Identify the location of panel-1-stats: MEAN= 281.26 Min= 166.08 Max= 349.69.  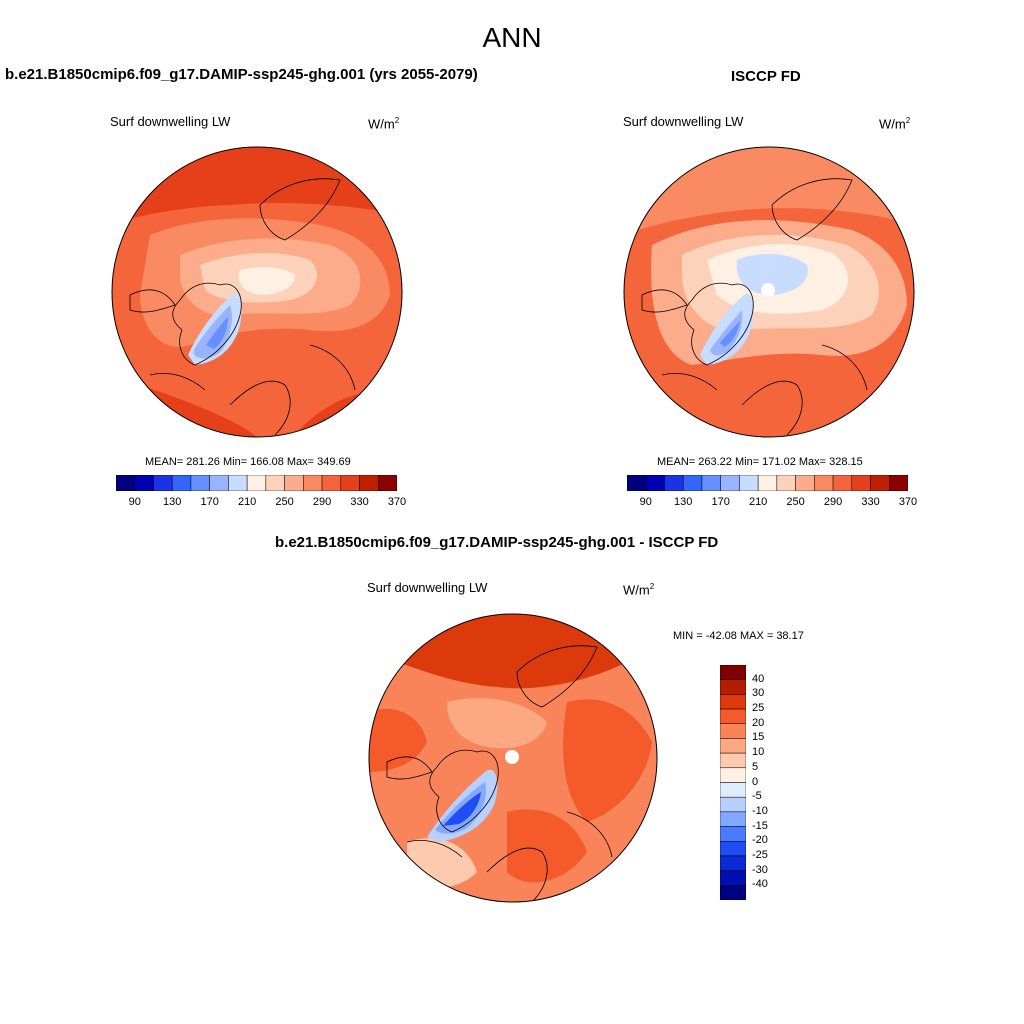
(248, 462).